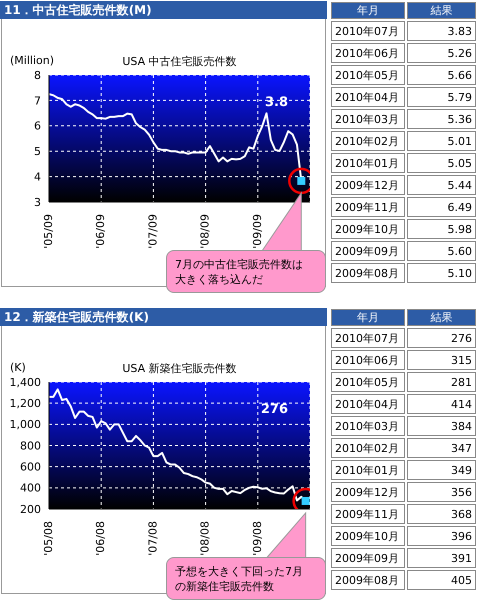  I want to click on data-label: 5.26, so click(441, 53).